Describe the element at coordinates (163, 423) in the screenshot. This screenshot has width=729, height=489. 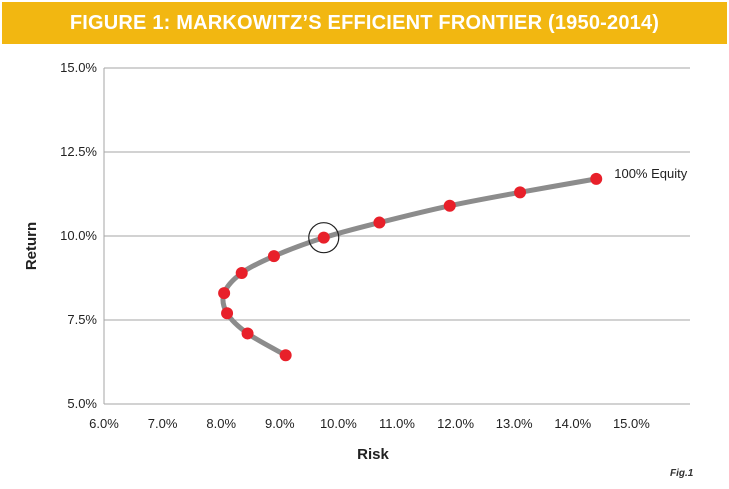
I see `x-tick-label: 7.0%` at that location.